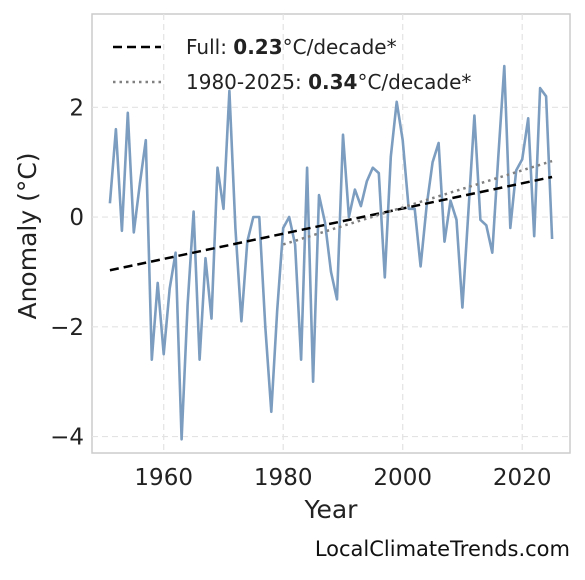 The height and width of the screenshot is (580, 585). Describe the element at coordinates (67, 438) in the screenshot. I see `y-tick-label: −4` at that location.